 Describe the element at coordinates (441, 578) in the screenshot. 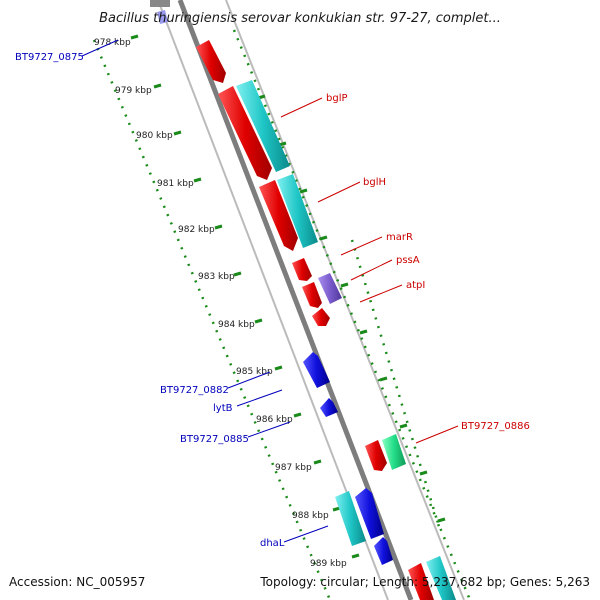

I see `gene-arrow-bottom-cyan` at that location.